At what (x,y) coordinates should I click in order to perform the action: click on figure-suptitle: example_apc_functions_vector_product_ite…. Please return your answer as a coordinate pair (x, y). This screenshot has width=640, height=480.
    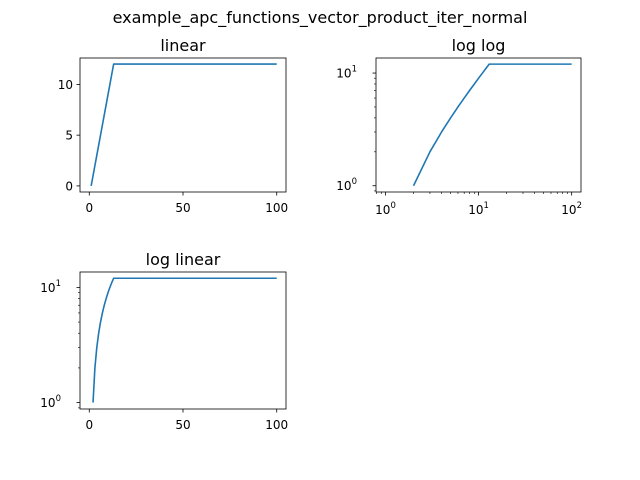
    Looking at the image, I should click on (320, 18).